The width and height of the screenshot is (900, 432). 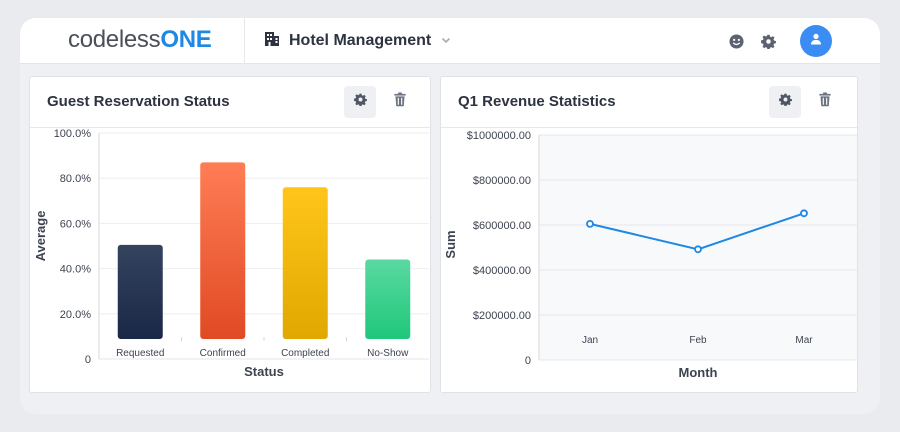 I want to click on logo: codelessONE, so click(x=140, y=40).